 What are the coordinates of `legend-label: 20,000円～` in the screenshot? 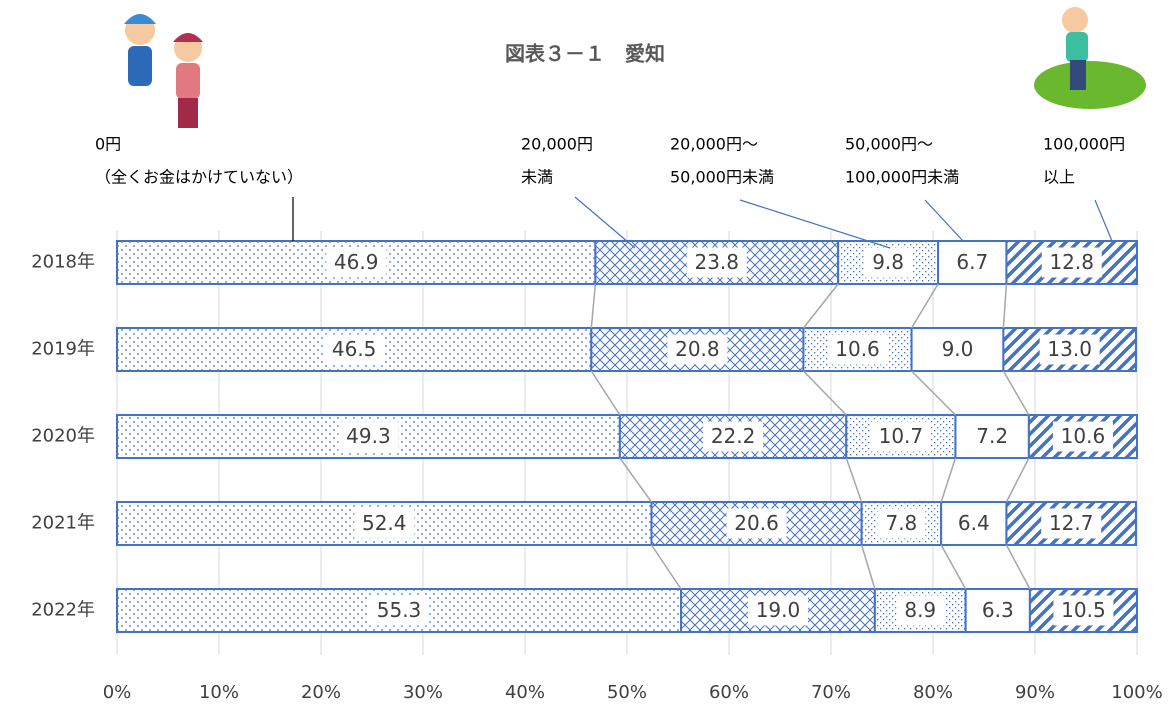 It's located at (714, 144).